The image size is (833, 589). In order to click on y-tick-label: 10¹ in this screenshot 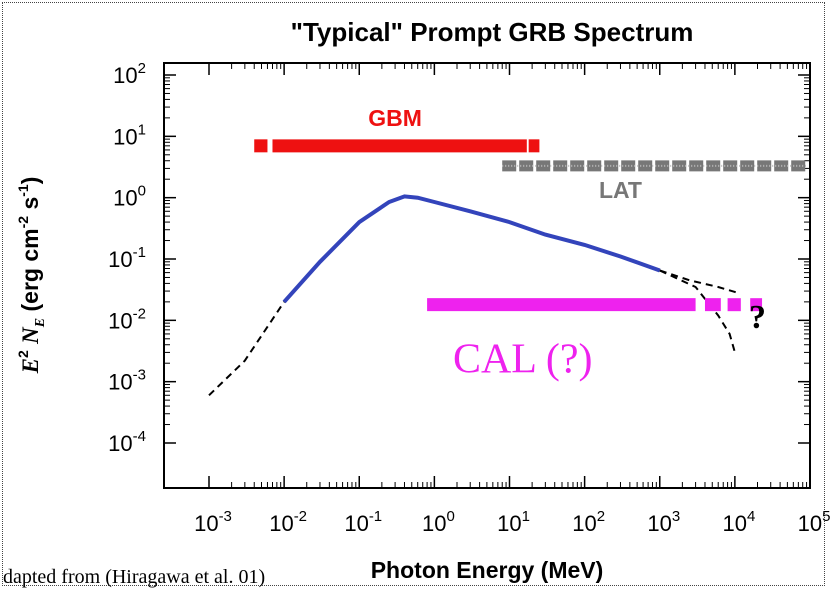, I will do `click(129, 135)`.